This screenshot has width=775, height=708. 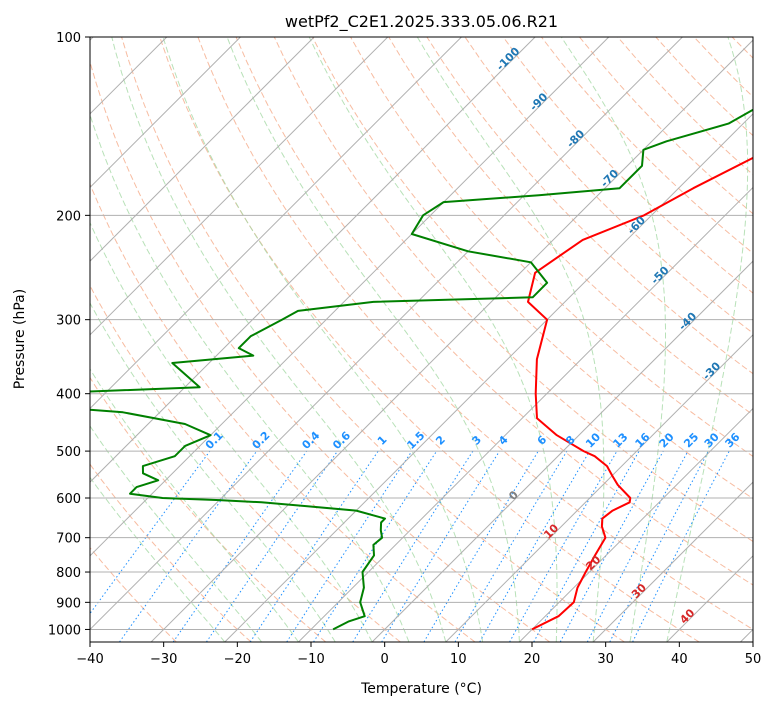 I want to click on isotherm-label: 40, so click(x=687, y=616).